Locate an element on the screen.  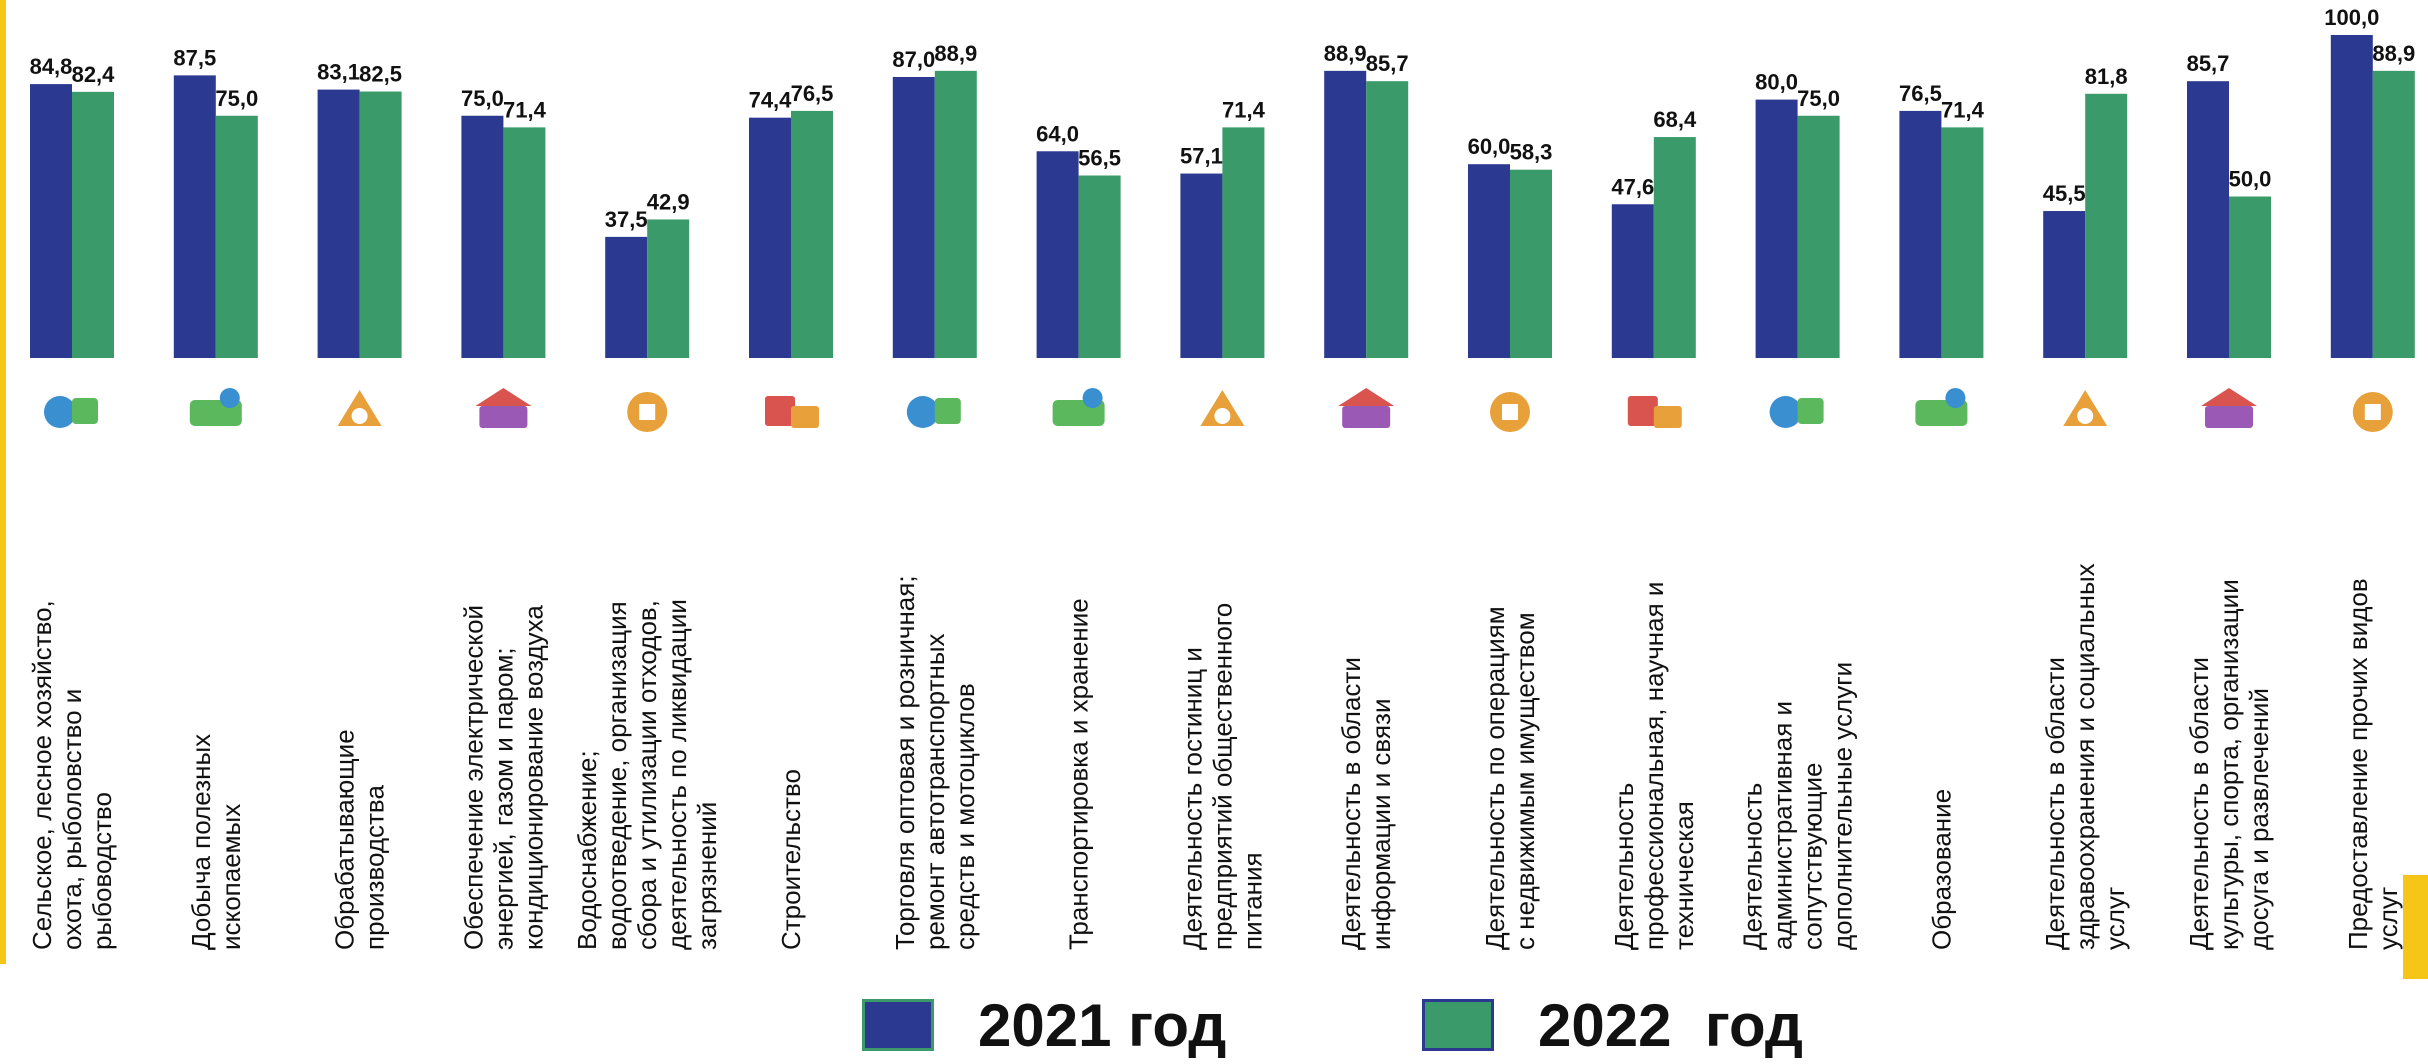
category-label-line: деятельность по ликвидации is located at coordinates (677, 774).